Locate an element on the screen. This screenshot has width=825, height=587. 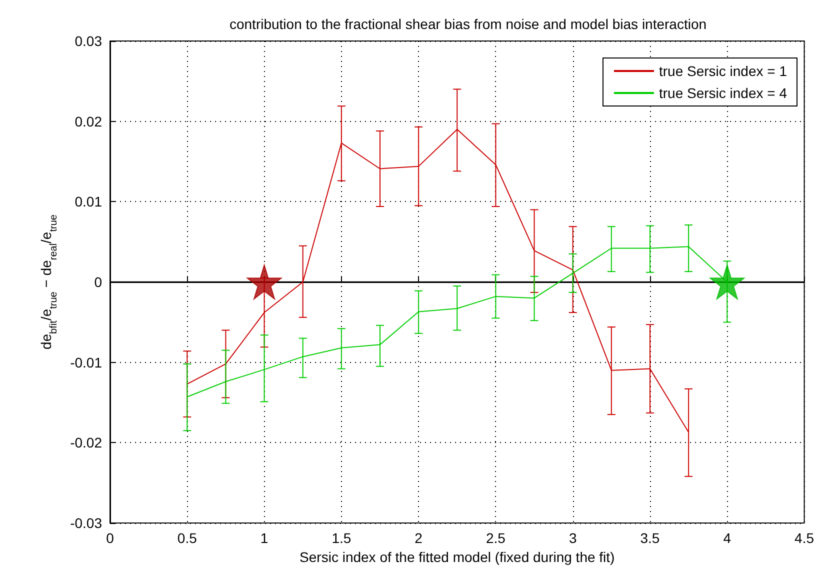
x-tick-label: 4.5 is located at coordinates (804, 538).